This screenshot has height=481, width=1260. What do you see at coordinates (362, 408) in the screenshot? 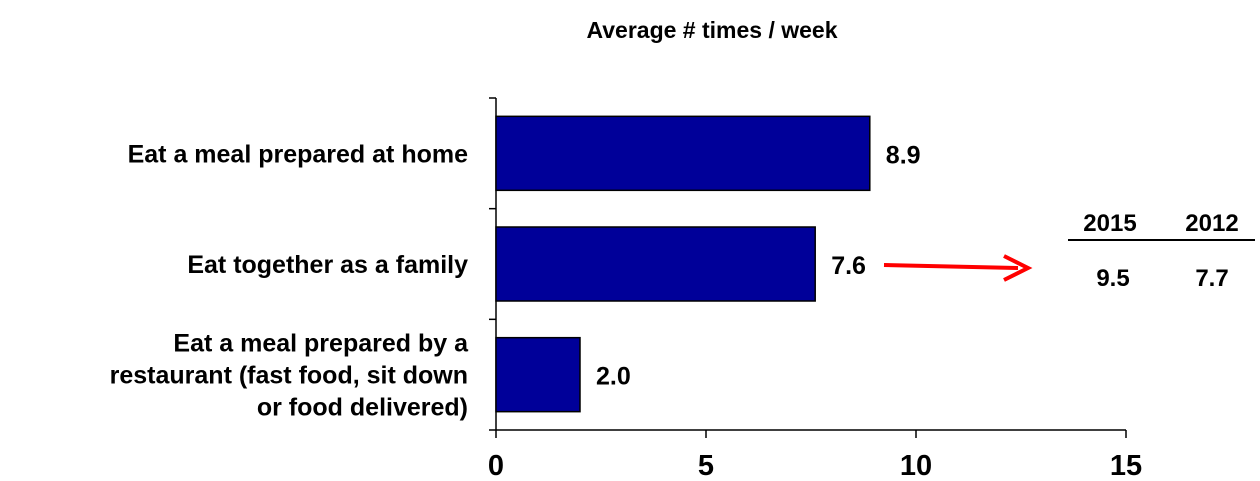
I see `category-label: or food delivered)` at bounding box center [362, 408].